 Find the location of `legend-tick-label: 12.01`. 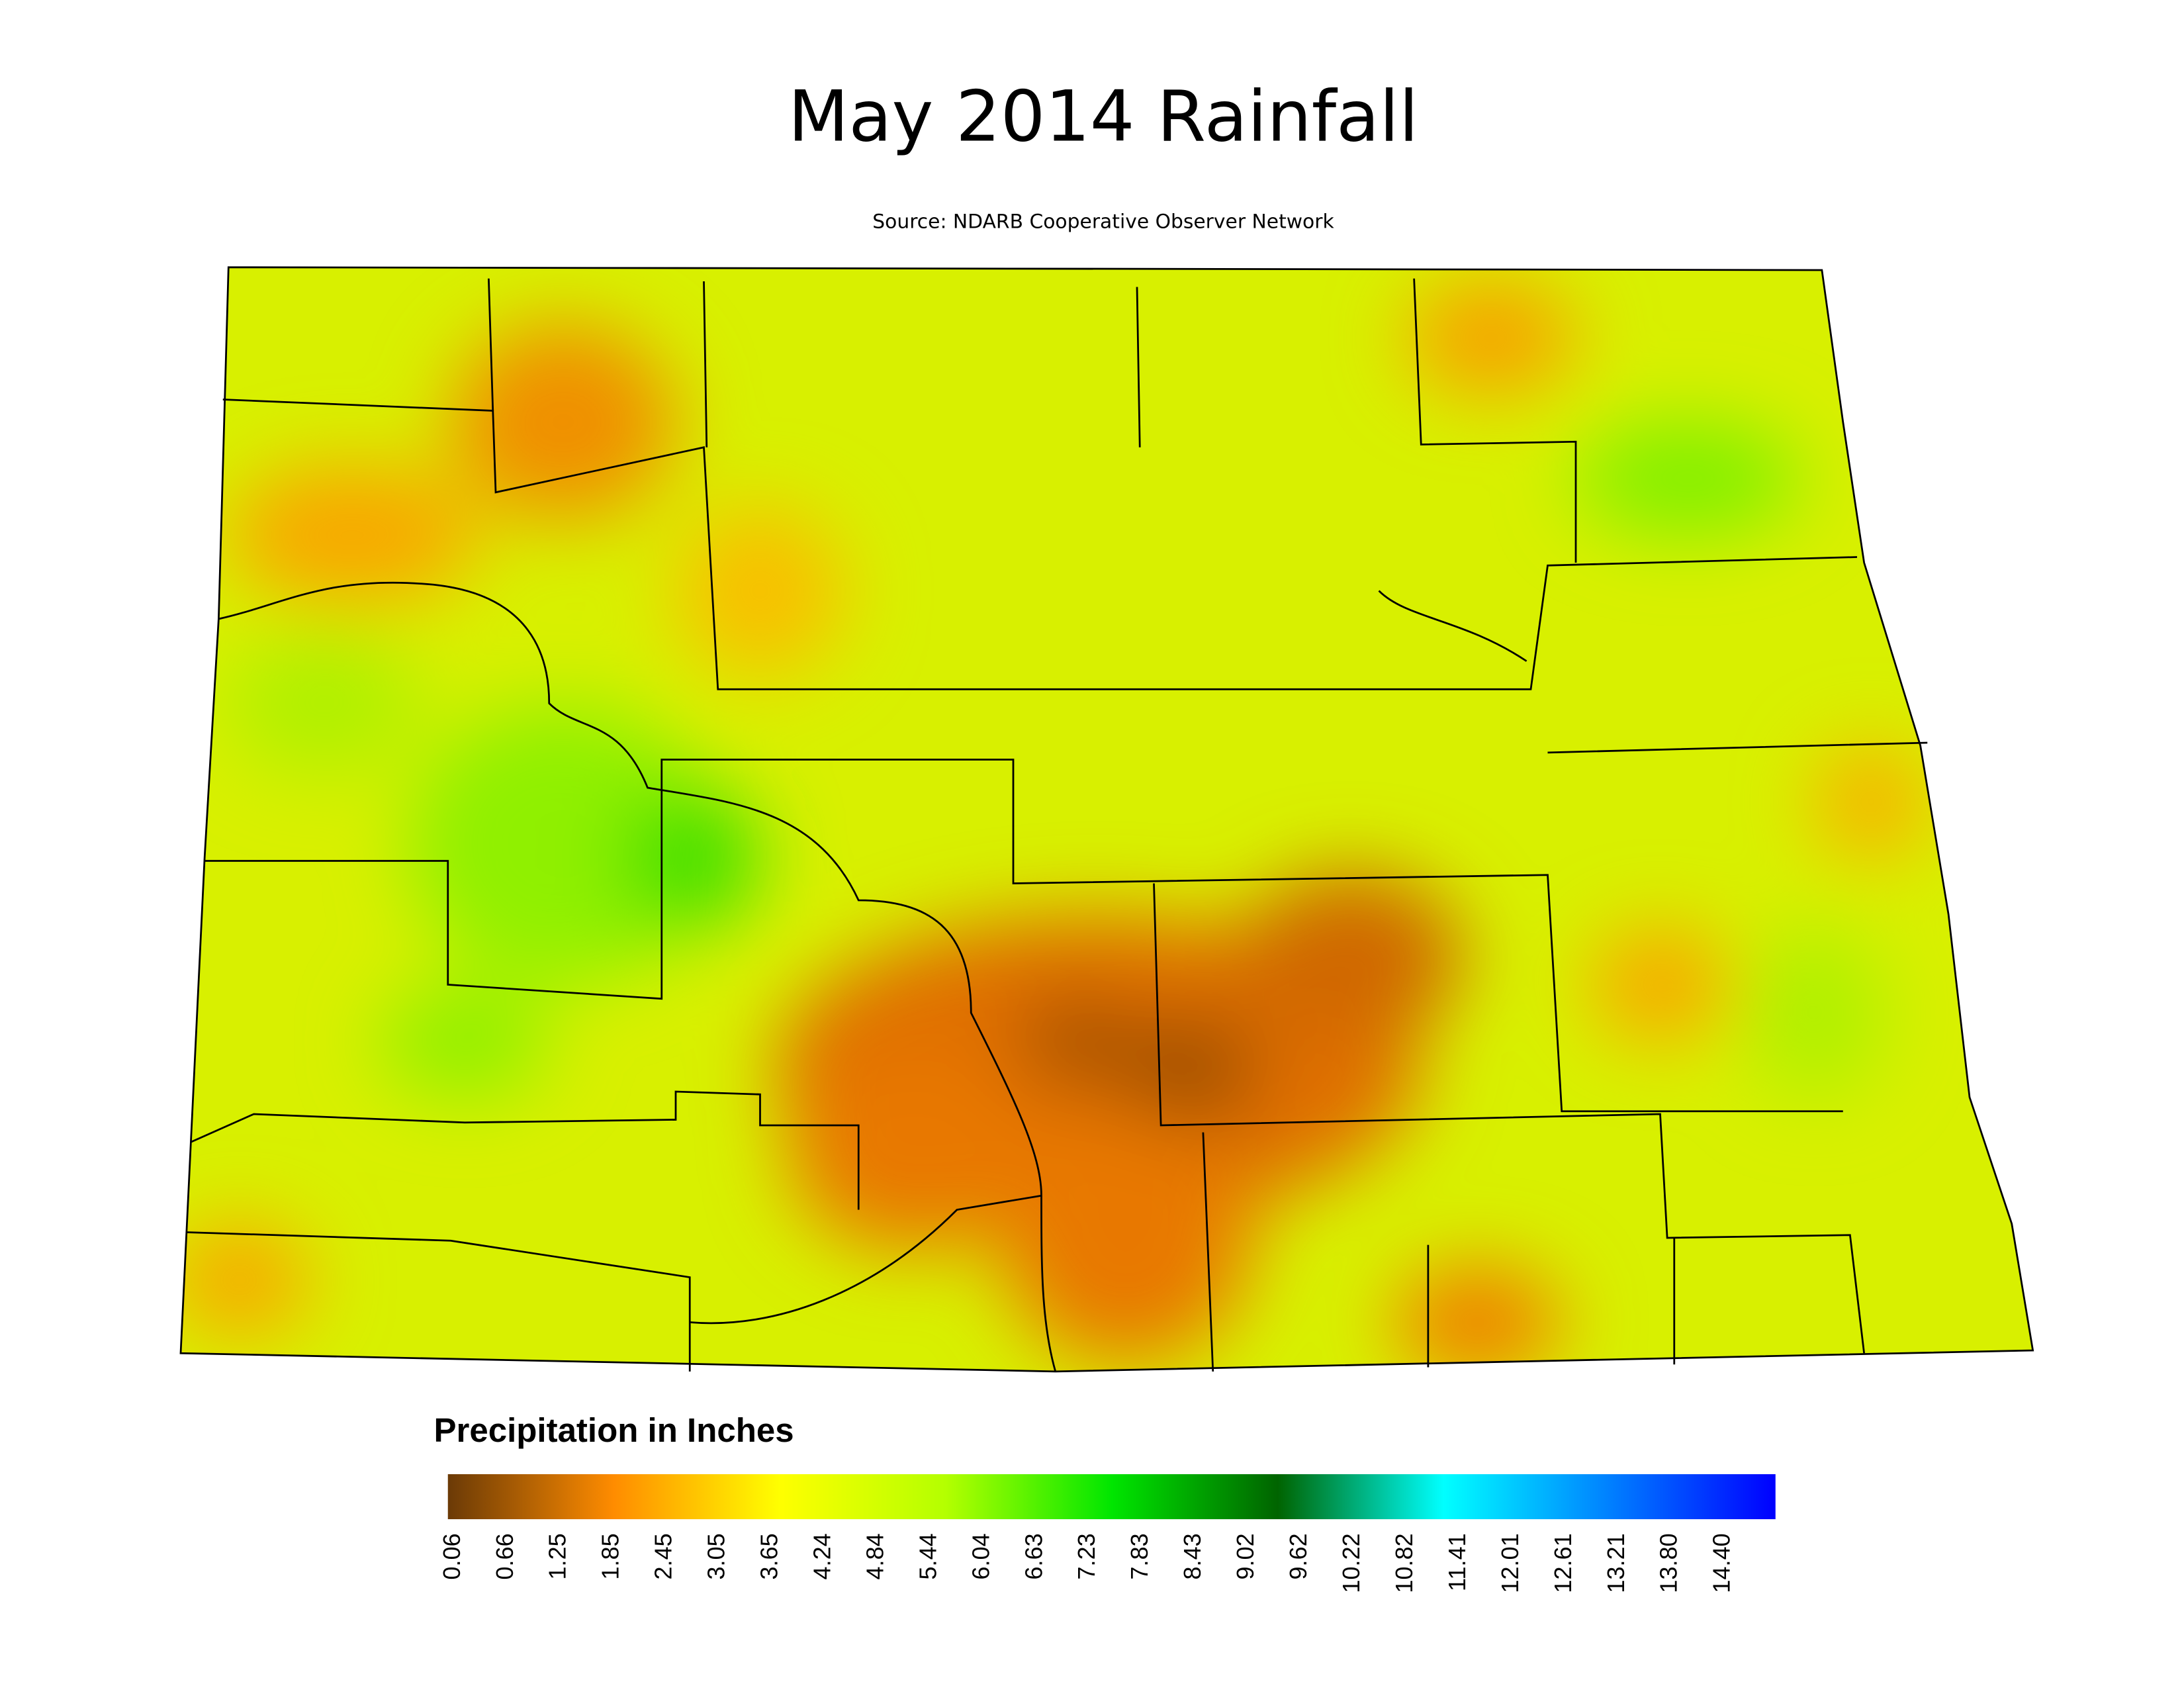

legend-tick-label: 12.01 is located at coordinates (1510, 1563).